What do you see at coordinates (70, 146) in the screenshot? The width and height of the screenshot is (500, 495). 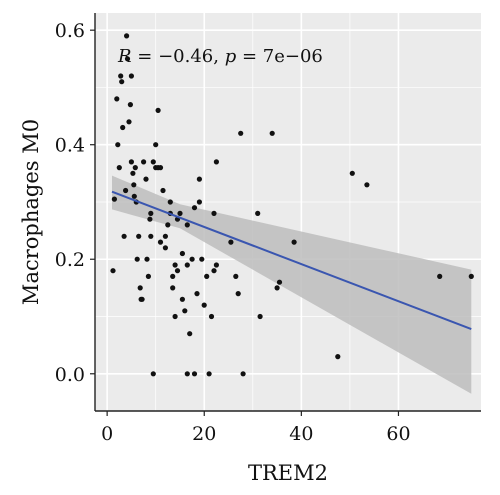 I see `y-tick-label: 0.4` at bounding box center [70, 146].